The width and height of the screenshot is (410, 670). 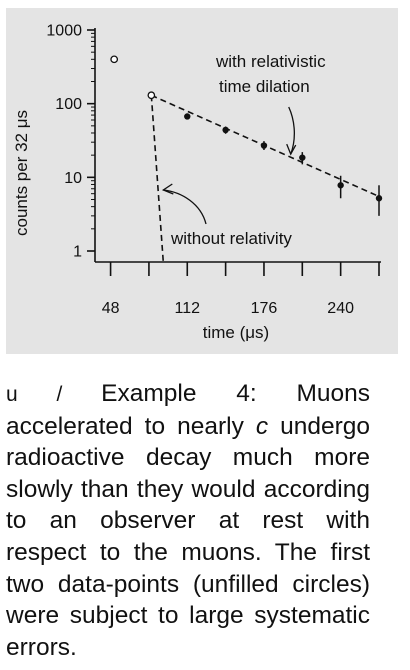 I want to click on caption-tag: u /, so click(x=54, y=394).